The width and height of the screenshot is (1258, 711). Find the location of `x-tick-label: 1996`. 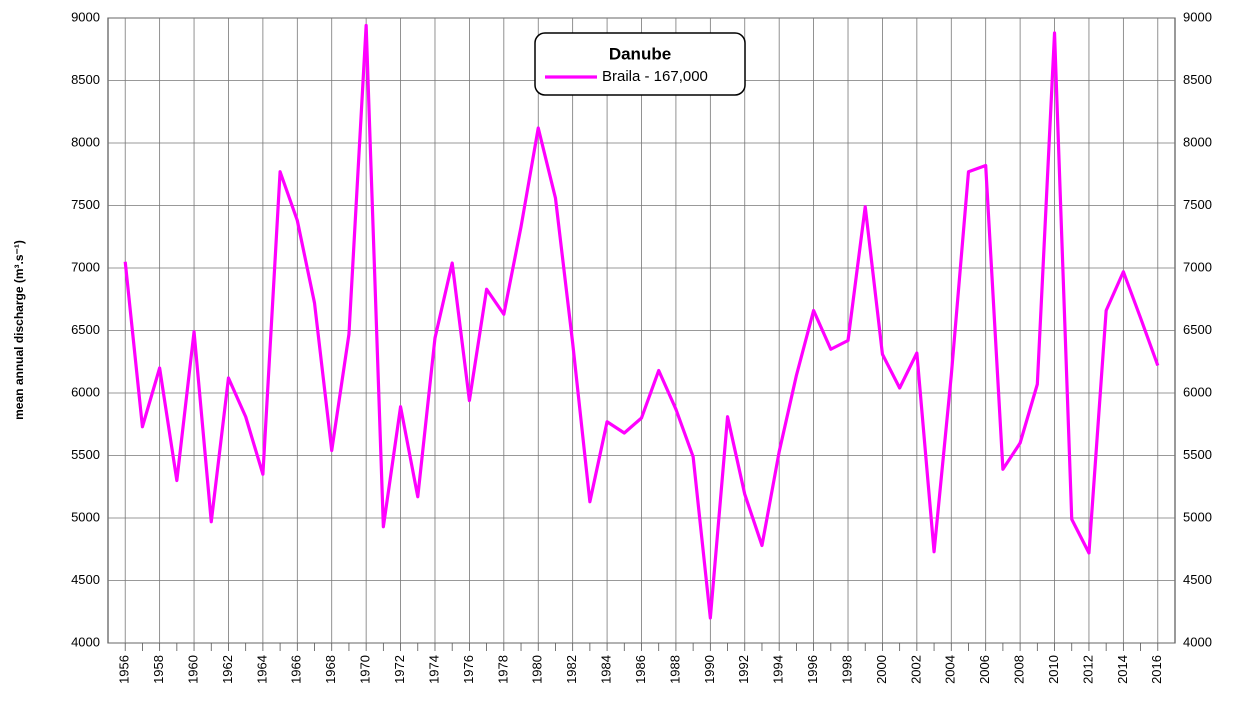

x-tick-label: 1996 is located at coordinates (812, 669).